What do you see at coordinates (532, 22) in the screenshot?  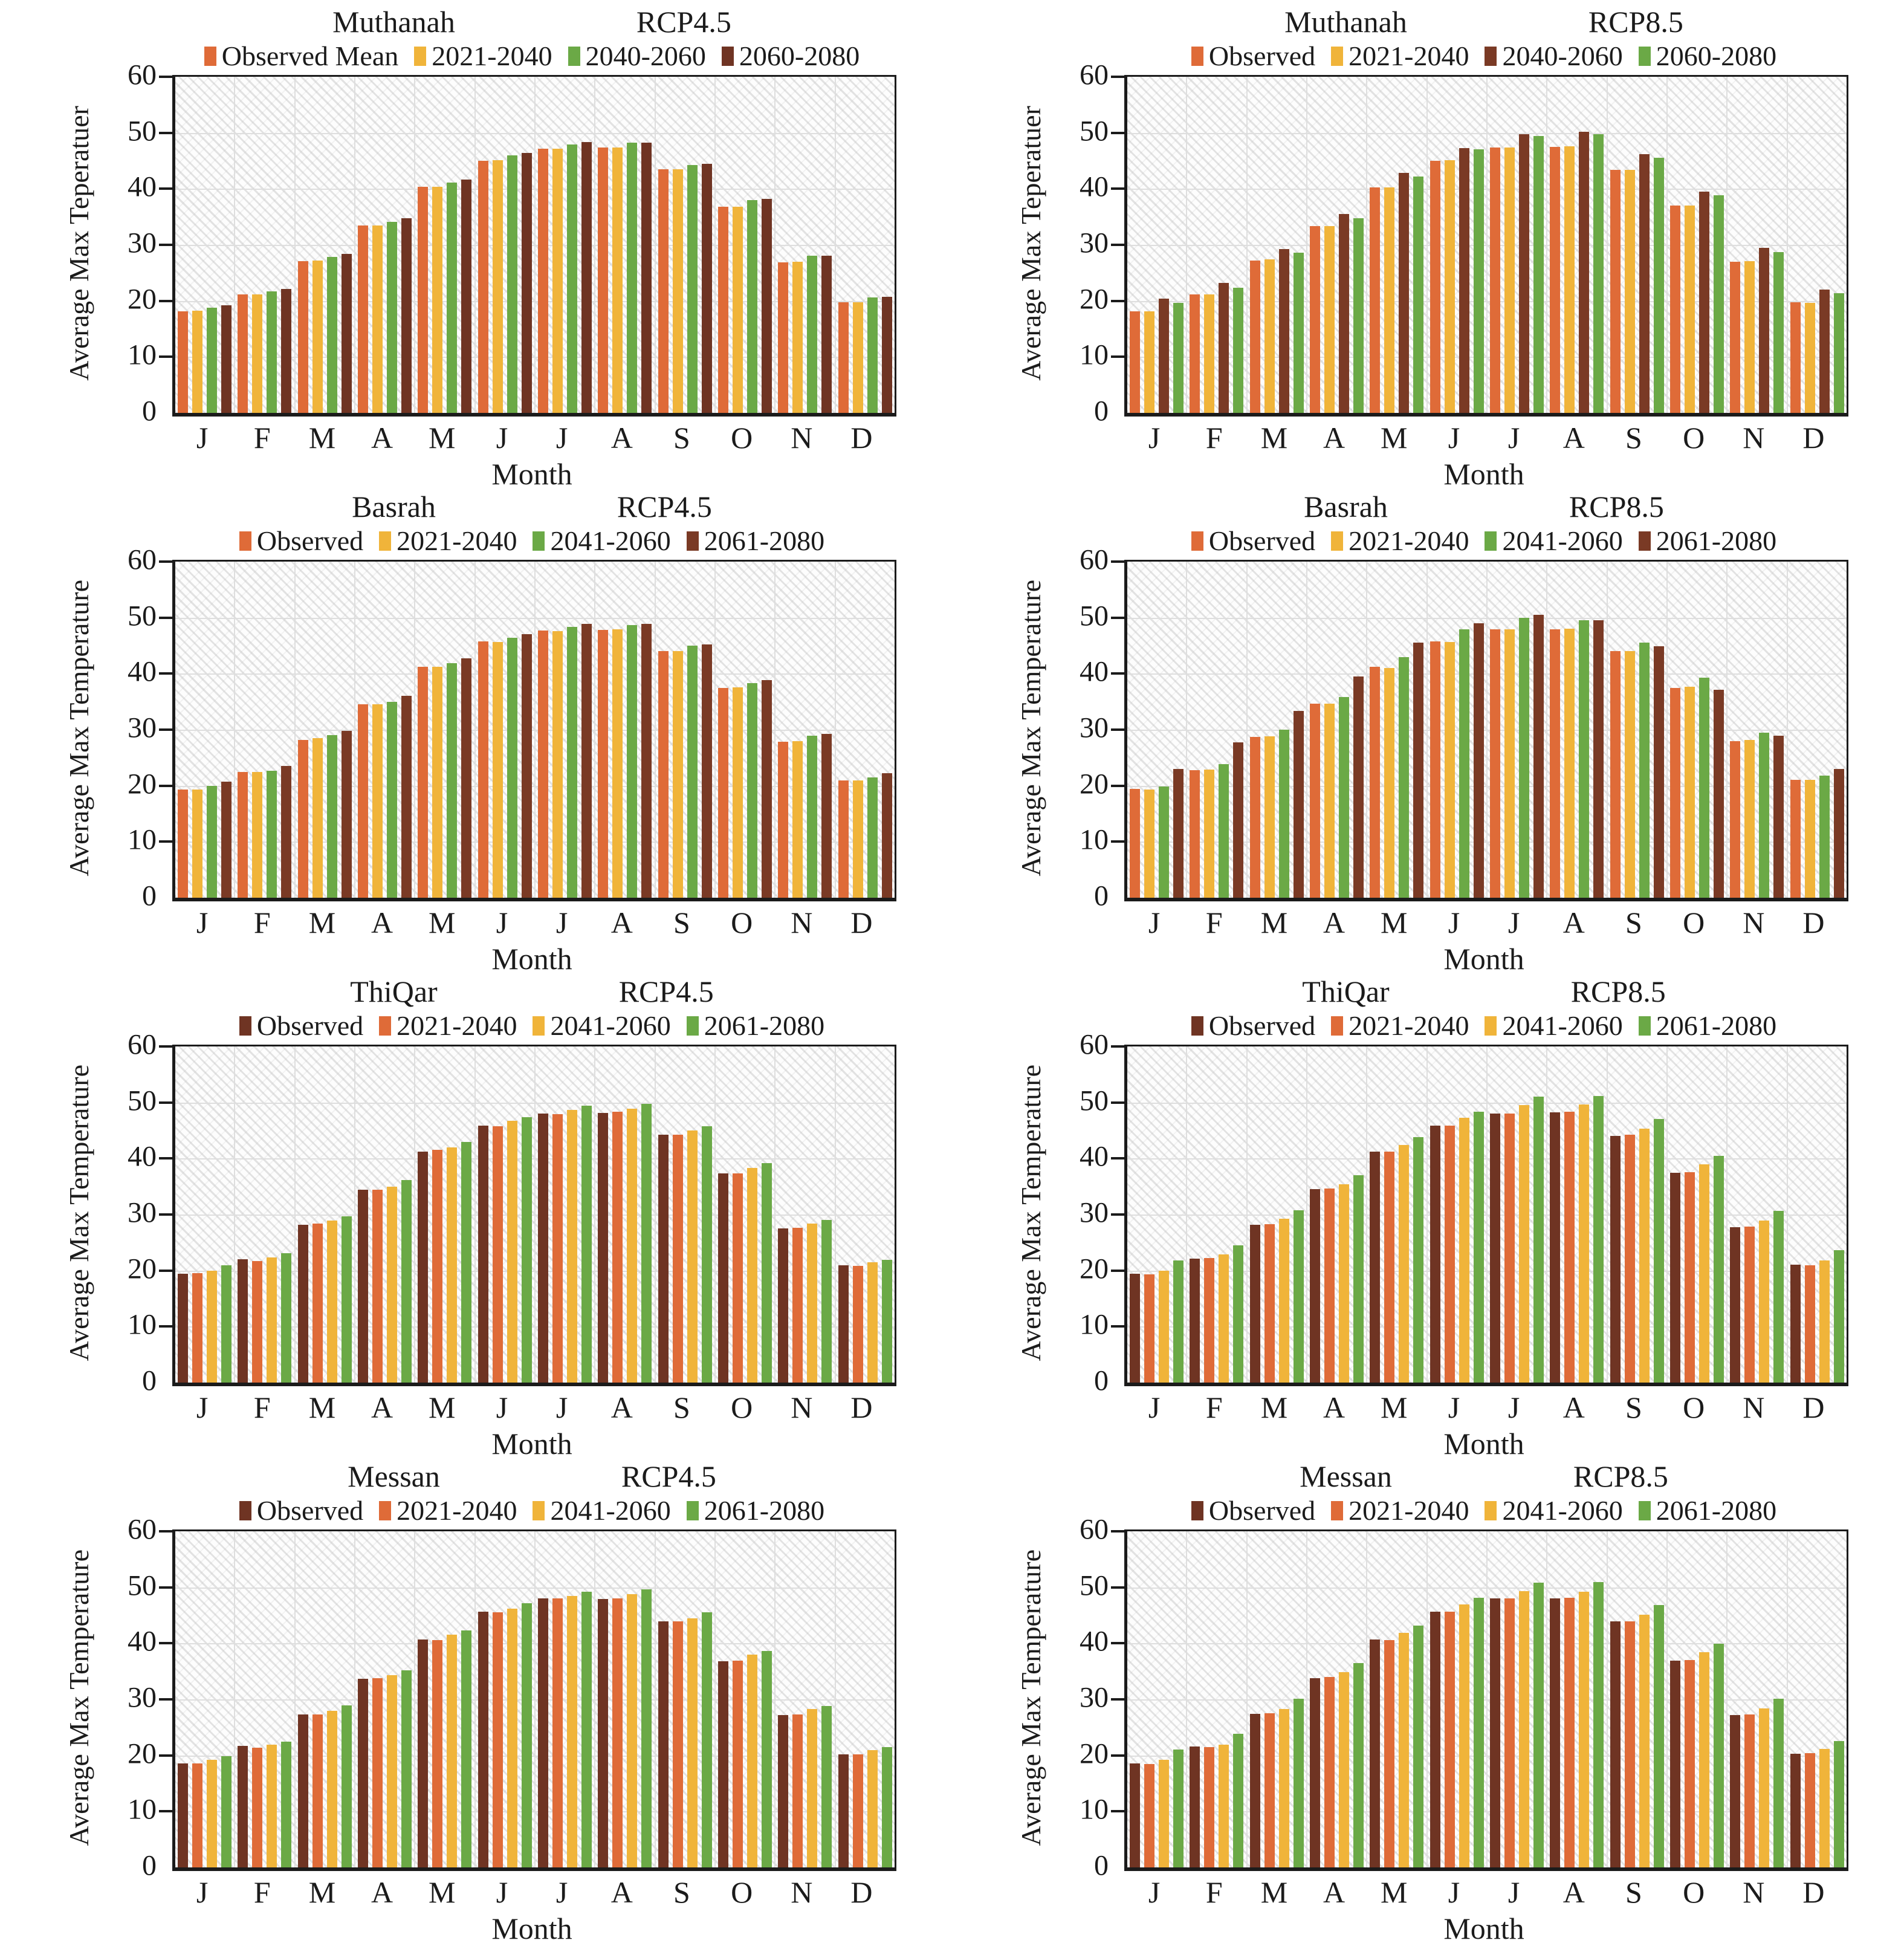 I see `chart-header: Muthanah RCP4.5` at bounding box center [532, 22].